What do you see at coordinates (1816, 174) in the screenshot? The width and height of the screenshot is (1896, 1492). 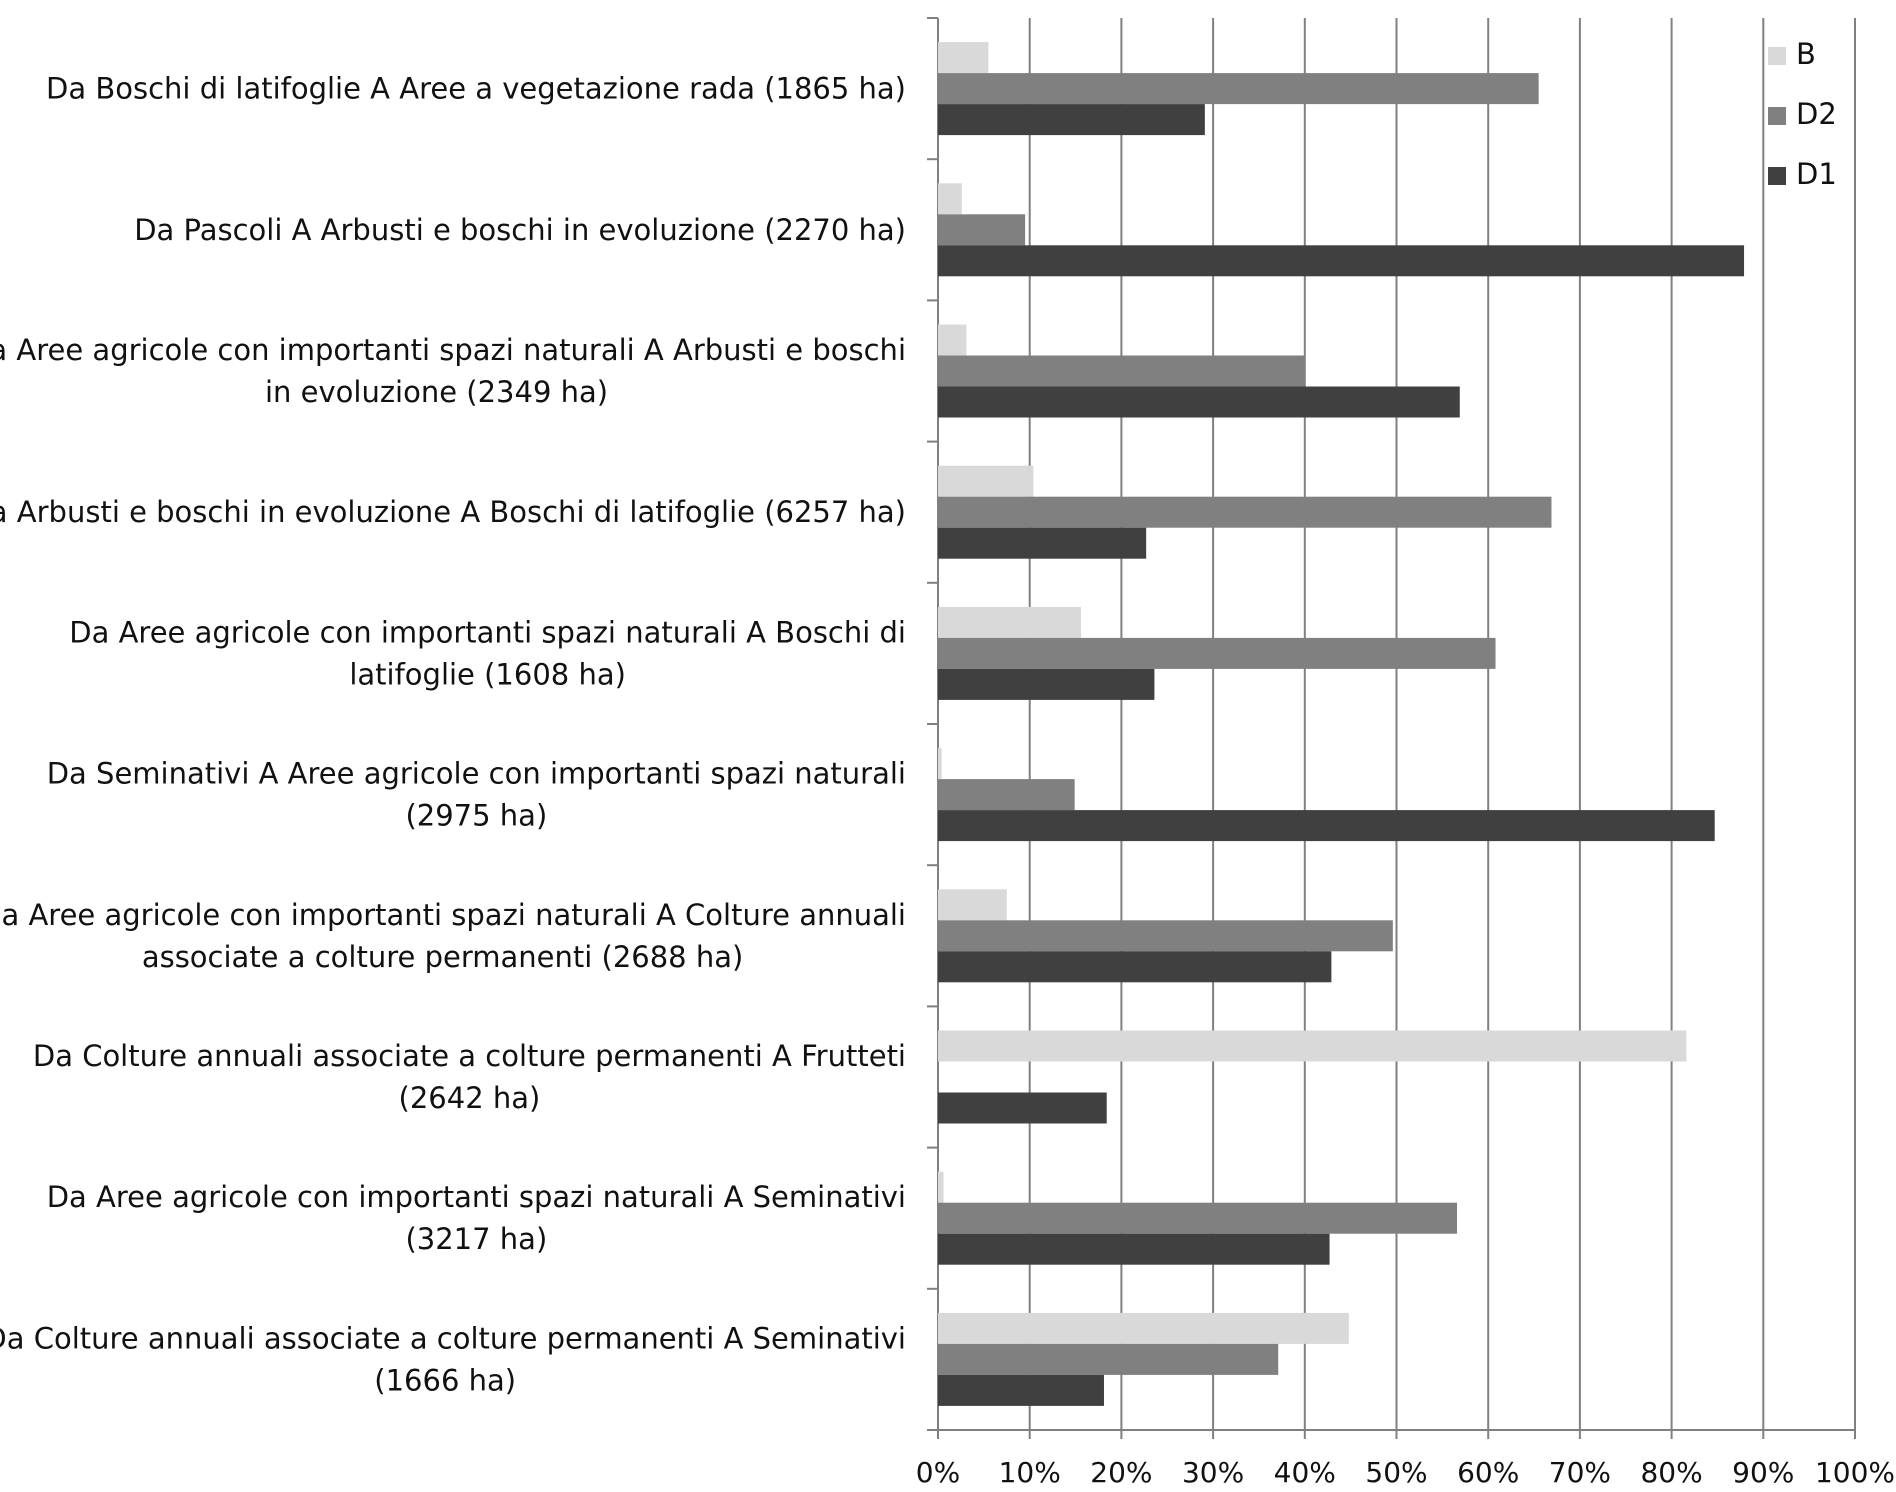 I see `legend-label-d1: D1` at bounding box center [1816, 174].